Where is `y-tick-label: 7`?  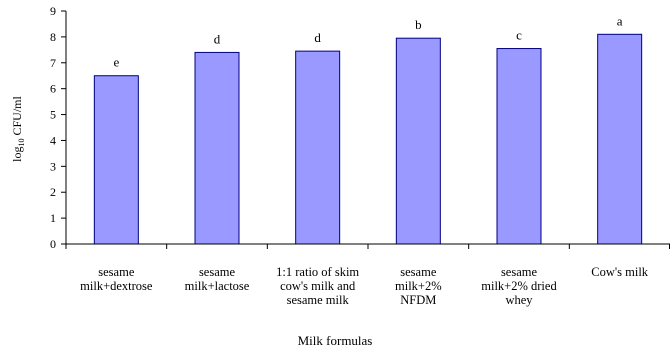
y-tick-label: 7 is located at coordinates (53, 63).